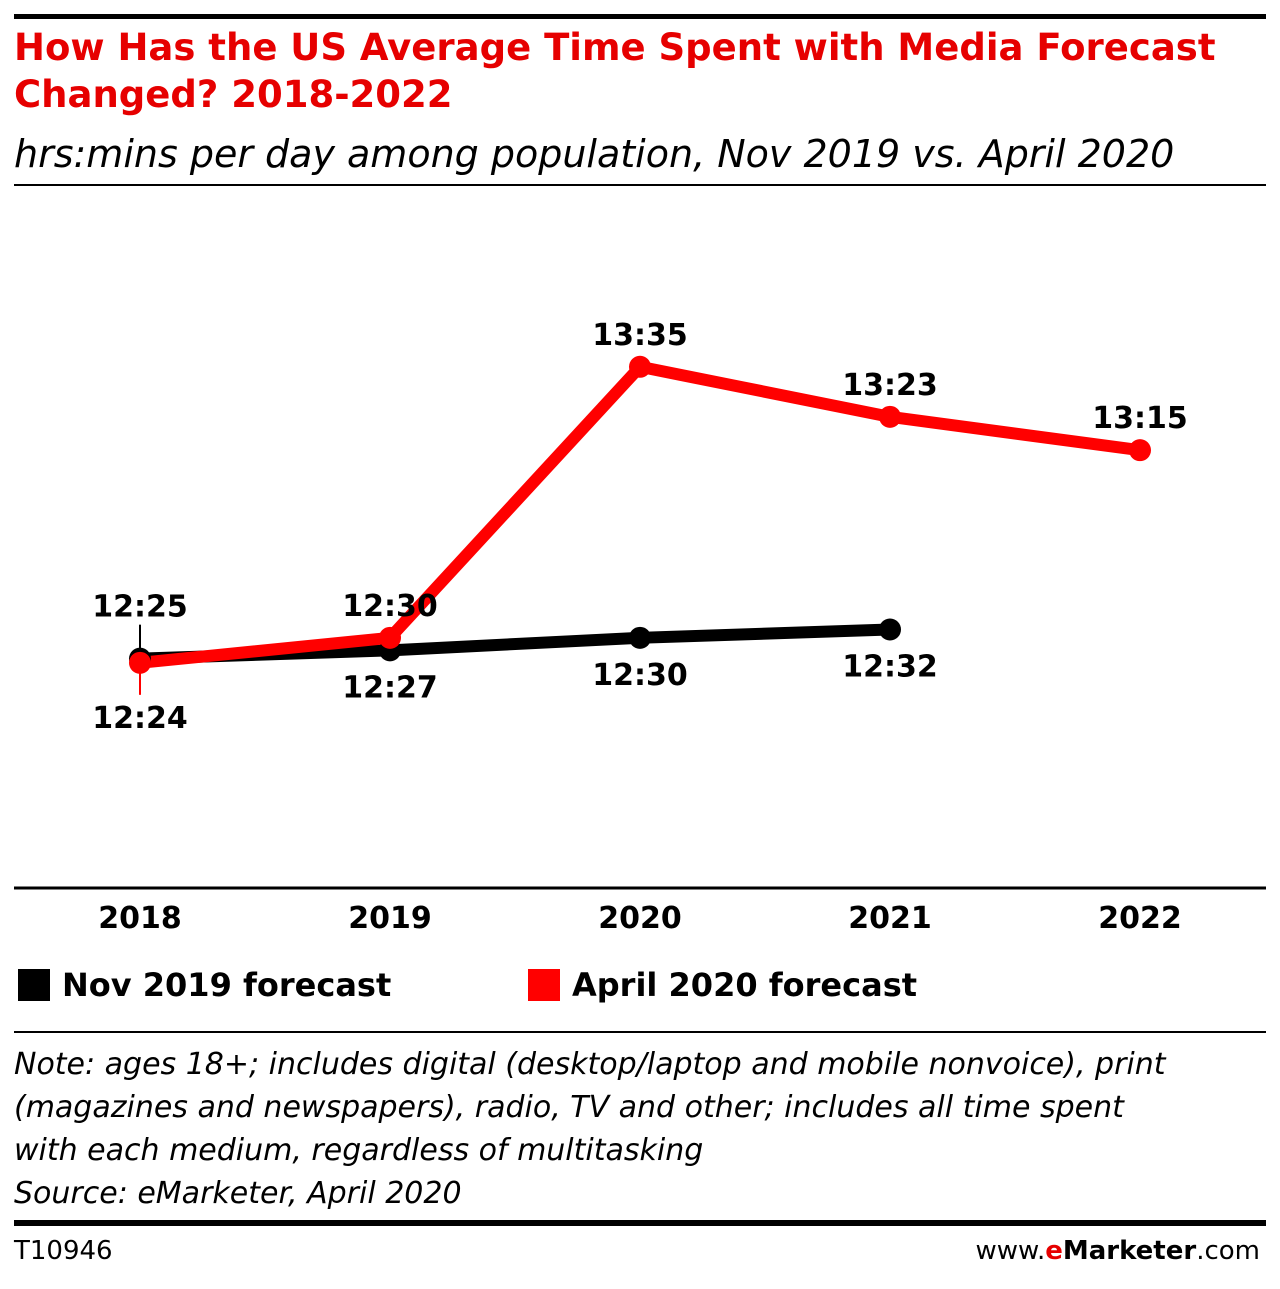  I want to click on top-rule, so click(640, 16).